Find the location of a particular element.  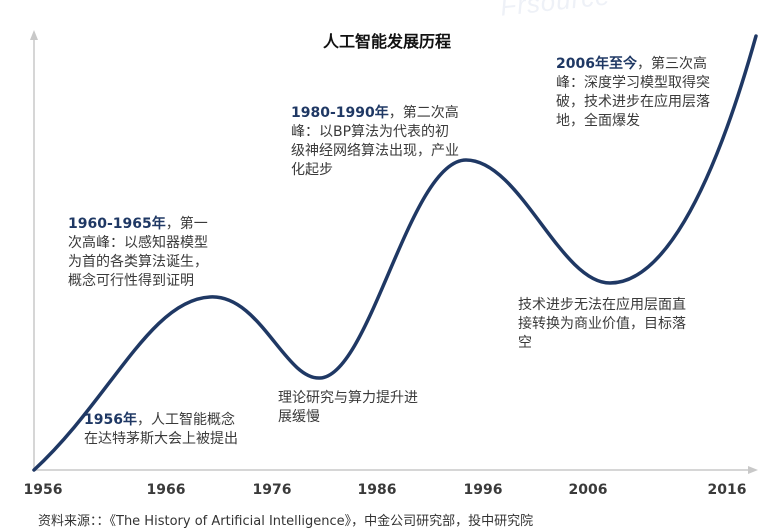

diagram-title: 人工智能发展历程 is located at coordinates (386, 41).